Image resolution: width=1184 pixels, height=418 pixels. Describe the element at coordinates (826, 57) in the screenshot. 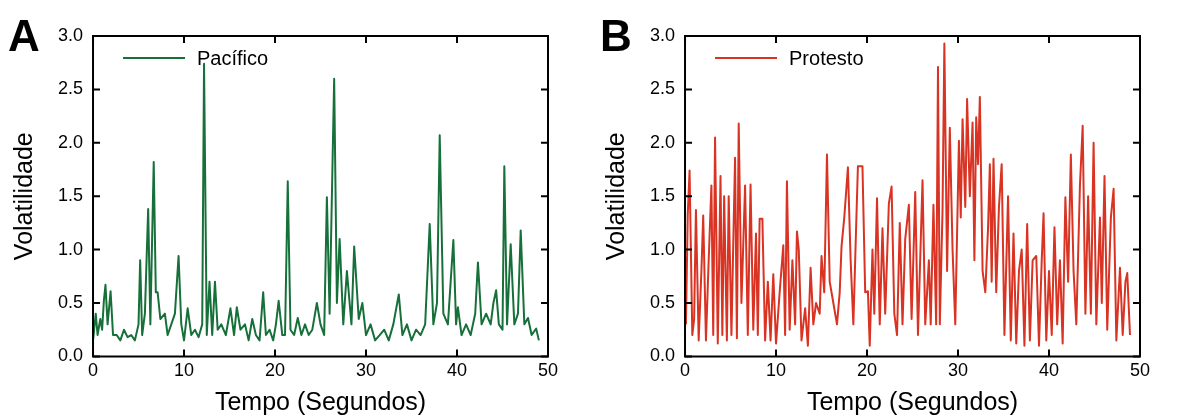

I see `legend-label: Protesto` at that location.